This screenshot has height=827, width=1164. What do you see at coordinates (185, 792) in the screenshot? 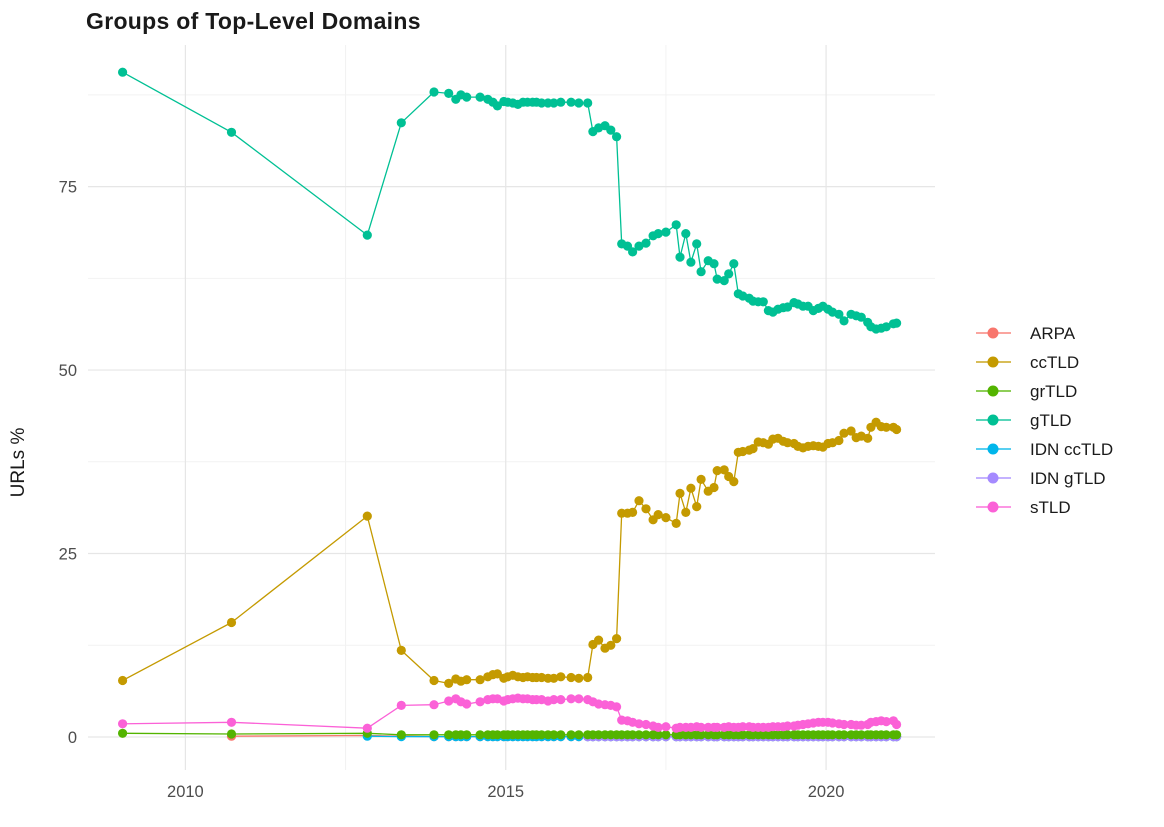
I see `x-tick-label: 2010` at bounding box center [185, 792].